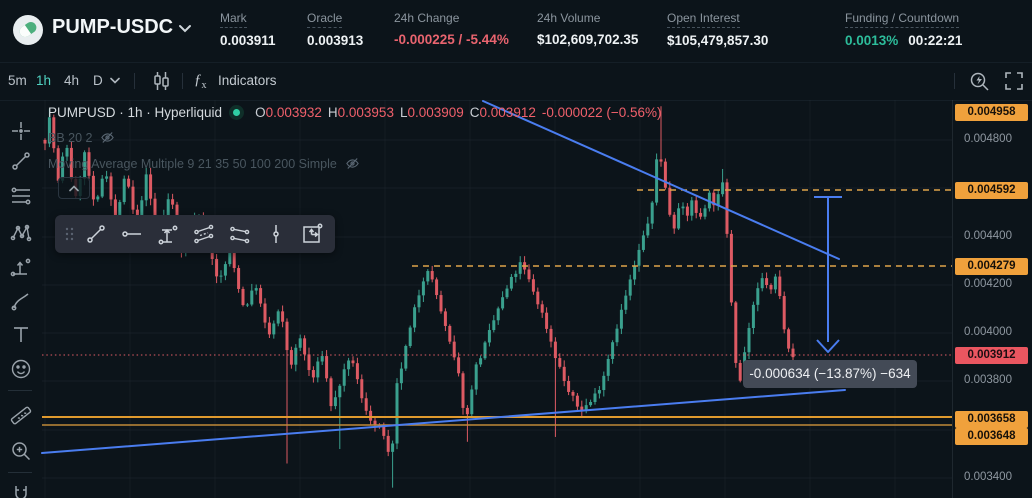  Describe the element at coordinates (988, 284) in the screenshot. I see `price-axis-label: 0.004200` at that location.